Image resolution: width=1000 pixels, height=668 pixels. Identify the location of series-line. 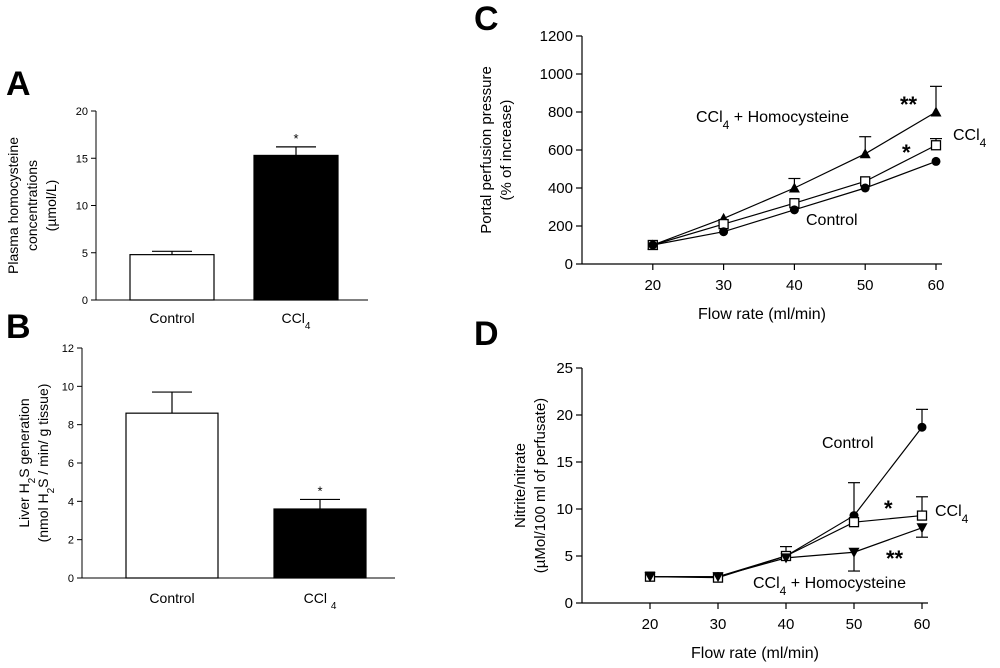
(794, 195).